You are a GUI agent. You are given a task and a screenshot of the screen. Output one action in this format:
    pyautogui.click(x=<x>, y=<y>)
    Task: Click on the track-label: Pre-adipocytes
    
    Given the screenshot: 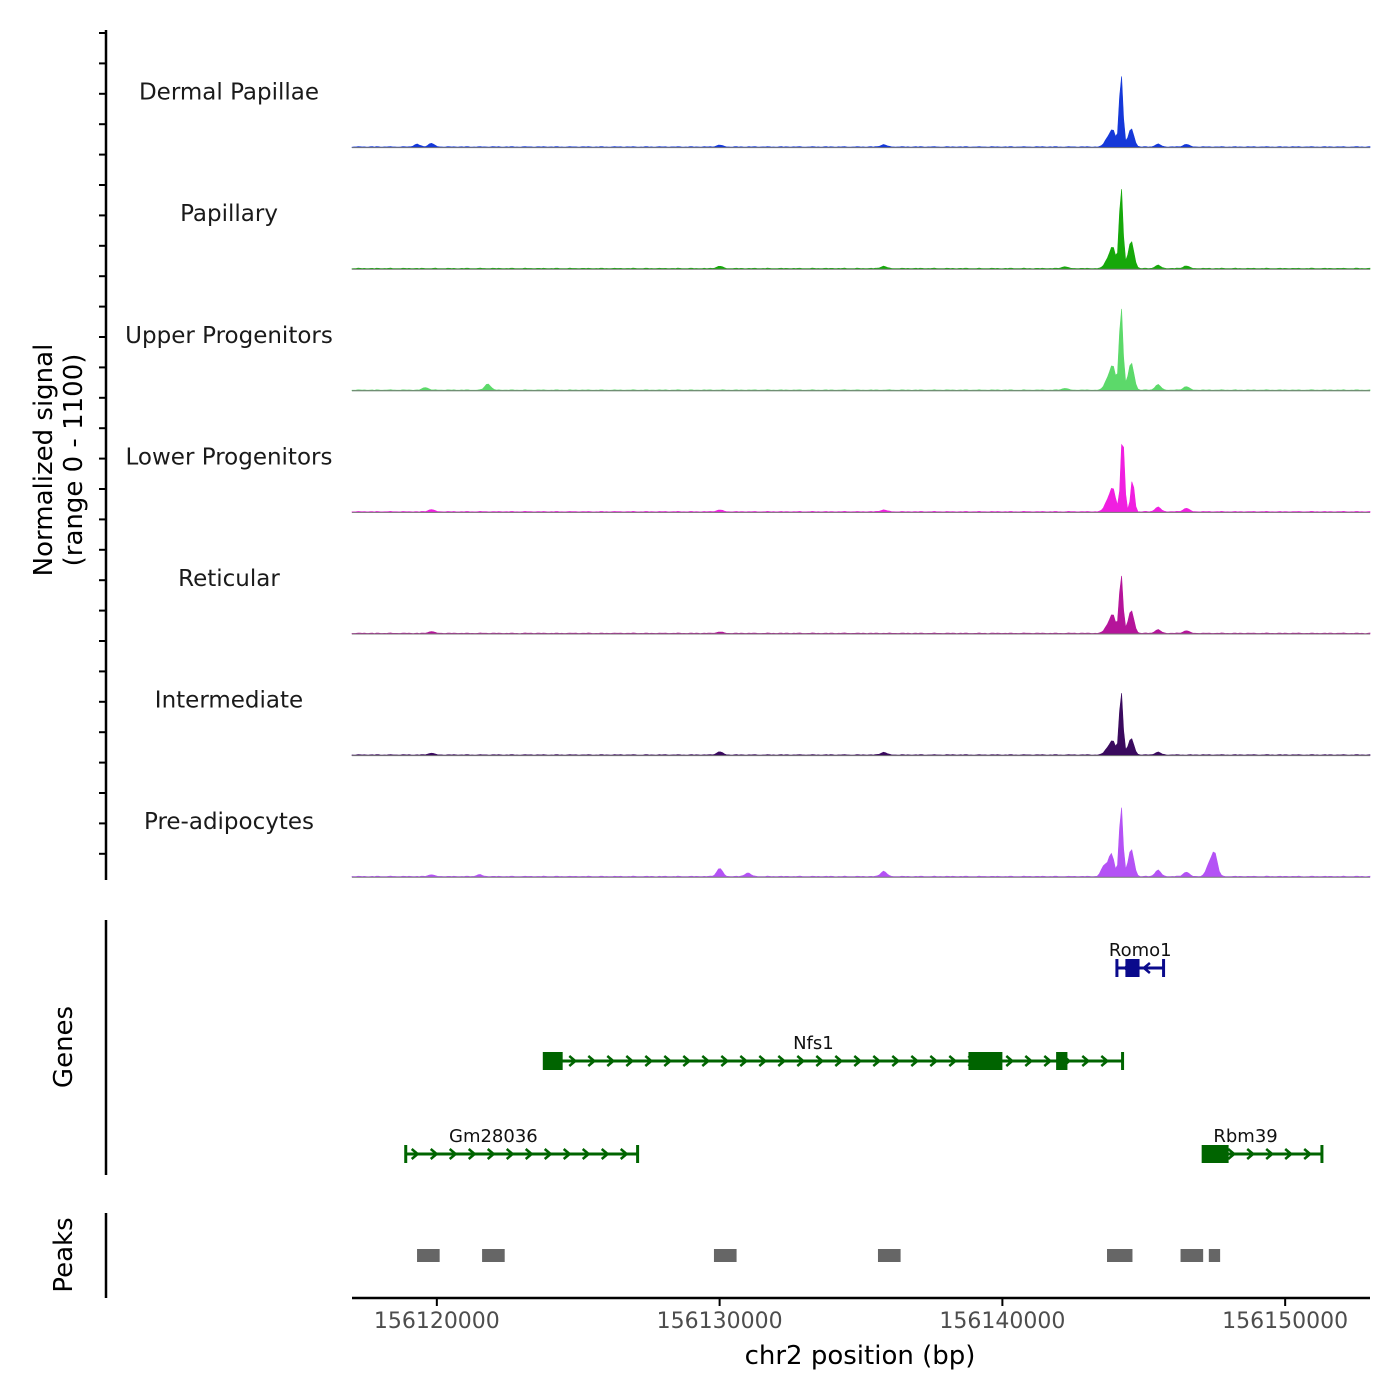 What is the action you would take?
    pyautogui.click(x=229, y=822)
    